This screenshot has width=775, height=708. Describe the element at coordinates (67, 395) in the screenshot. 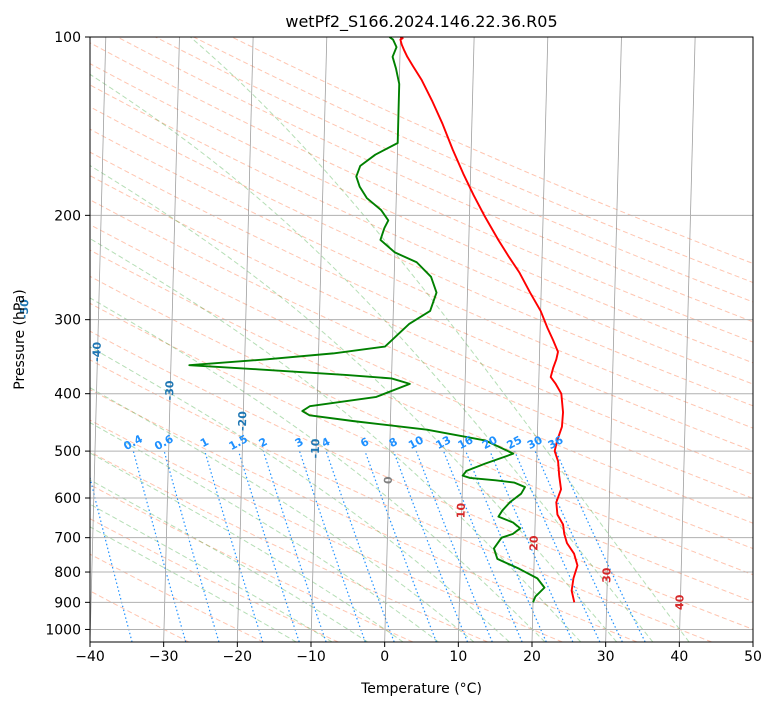

I see `y-tick-label: 400` at that location.